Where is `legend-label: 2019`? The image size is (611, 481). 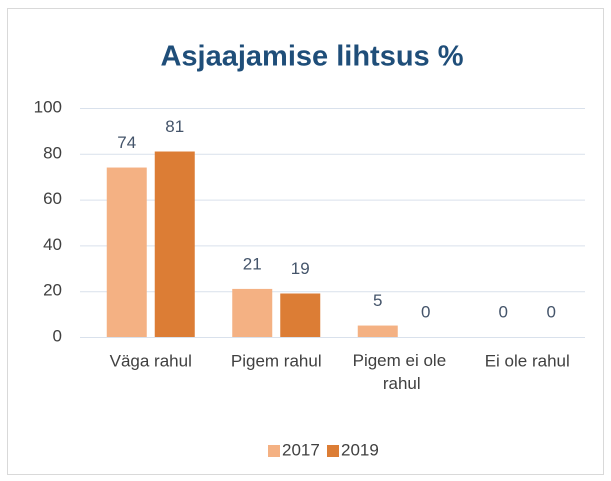 legend-label: 2019 is located at coordinates (360, 449).